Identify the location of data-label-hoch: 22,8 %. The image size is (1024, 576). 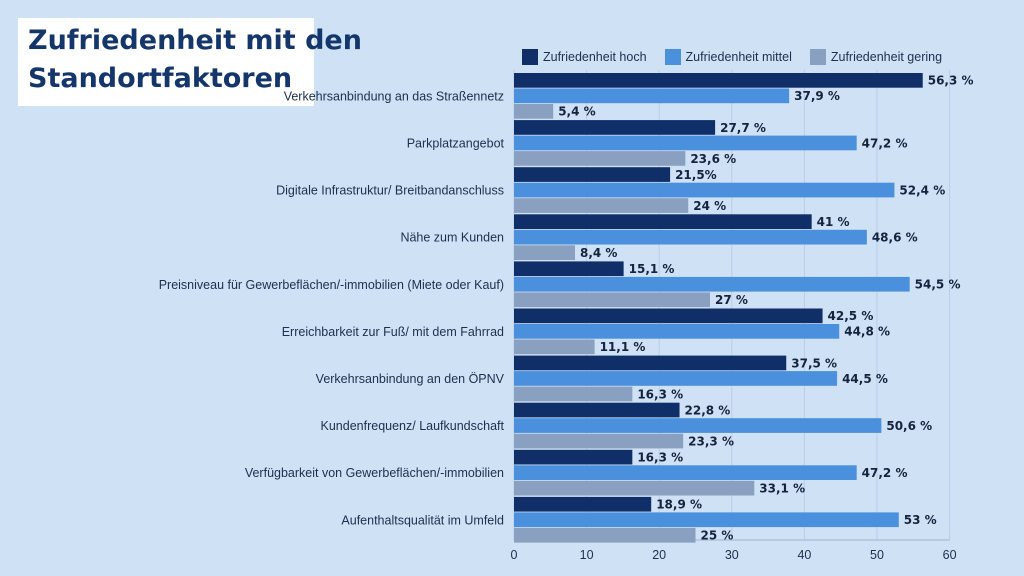
(708, 410).